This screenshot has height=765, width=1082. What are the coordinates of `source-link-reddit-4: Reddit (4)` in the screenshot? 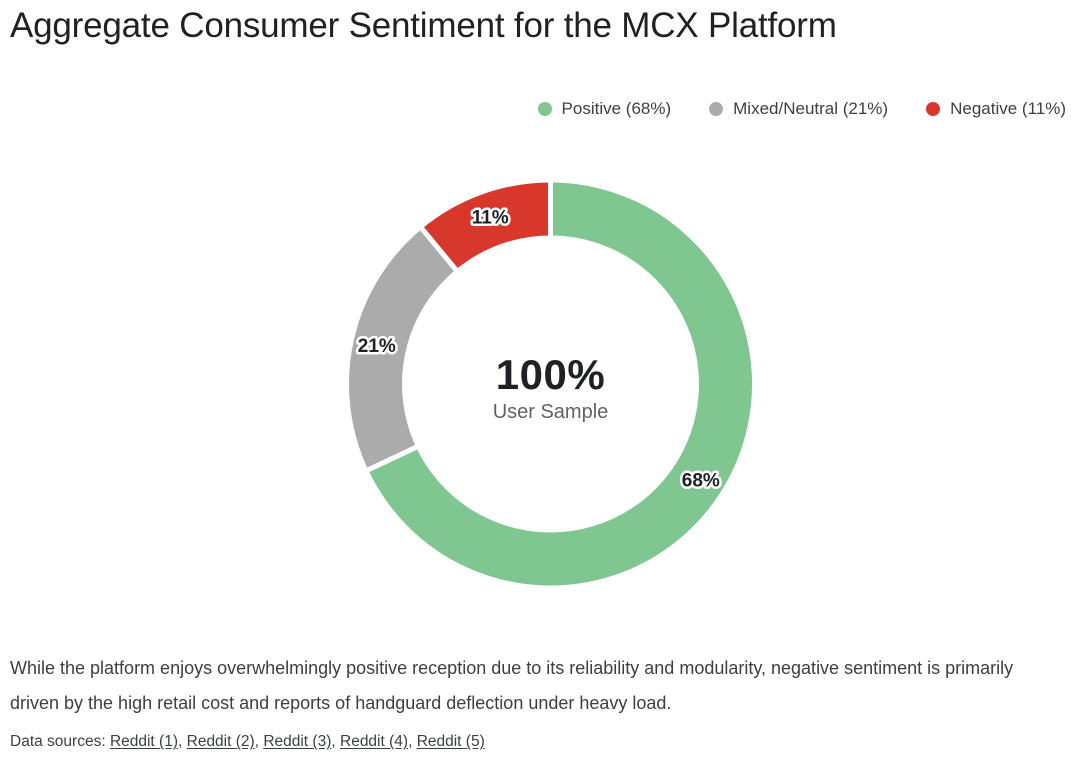 It's located at (374, 741).